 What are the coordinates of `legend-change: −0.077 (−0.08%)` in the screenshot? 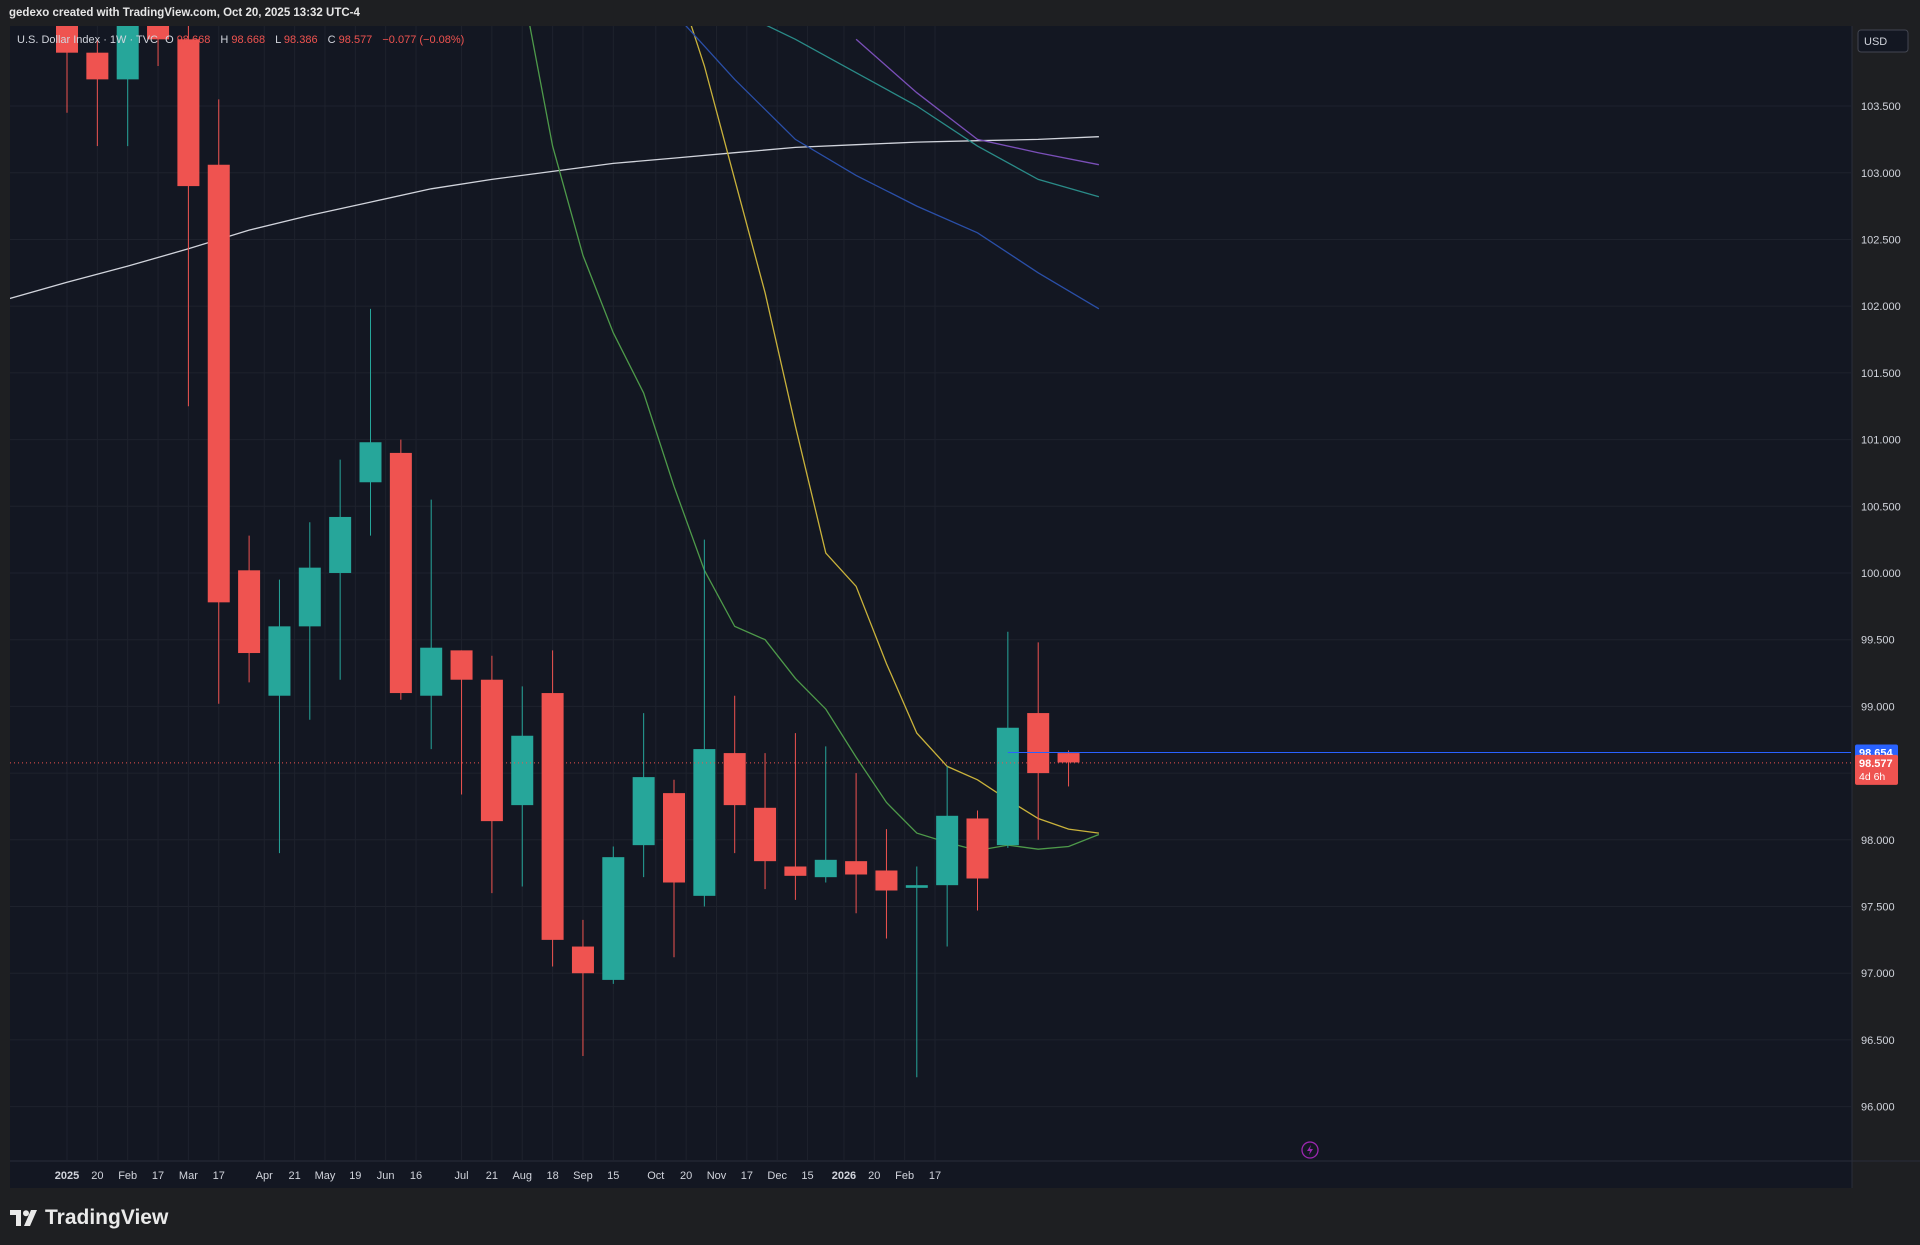 It's located at (423, 40).